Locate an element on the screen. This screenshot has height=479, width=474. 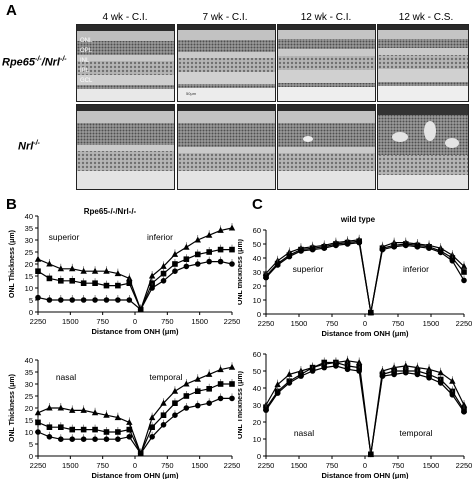
layer-label-inl: INL is located at coordinates (85, 61).